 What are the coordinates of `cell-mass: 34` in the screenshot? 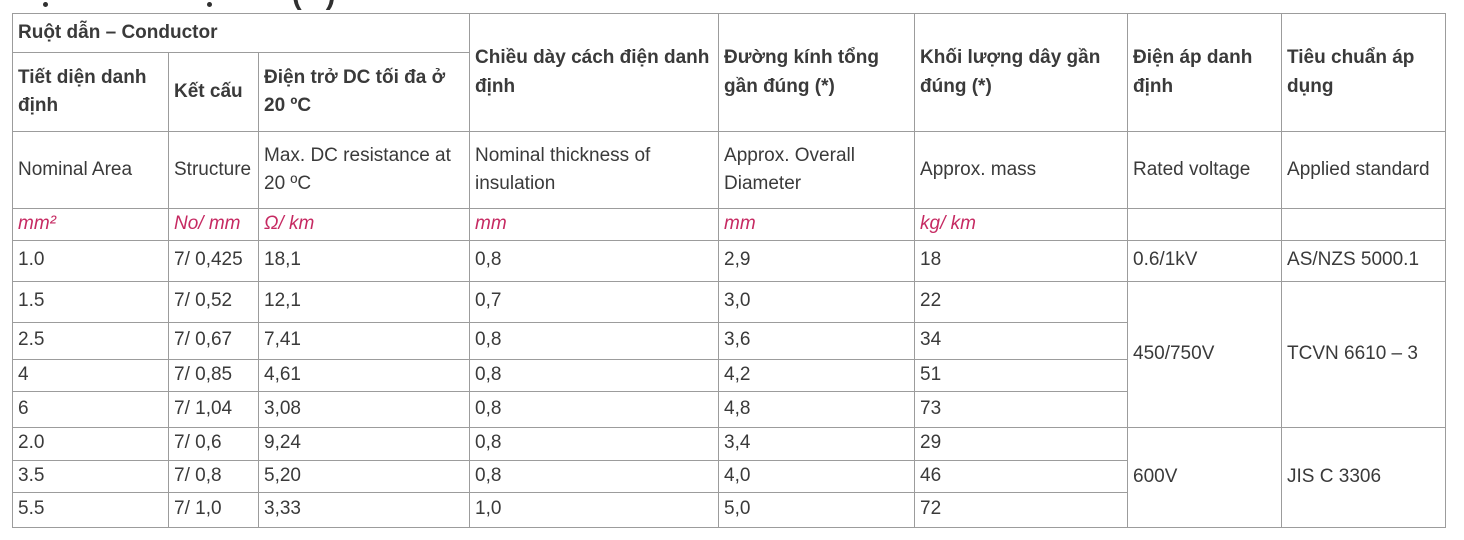 It's located at (1021, 340).